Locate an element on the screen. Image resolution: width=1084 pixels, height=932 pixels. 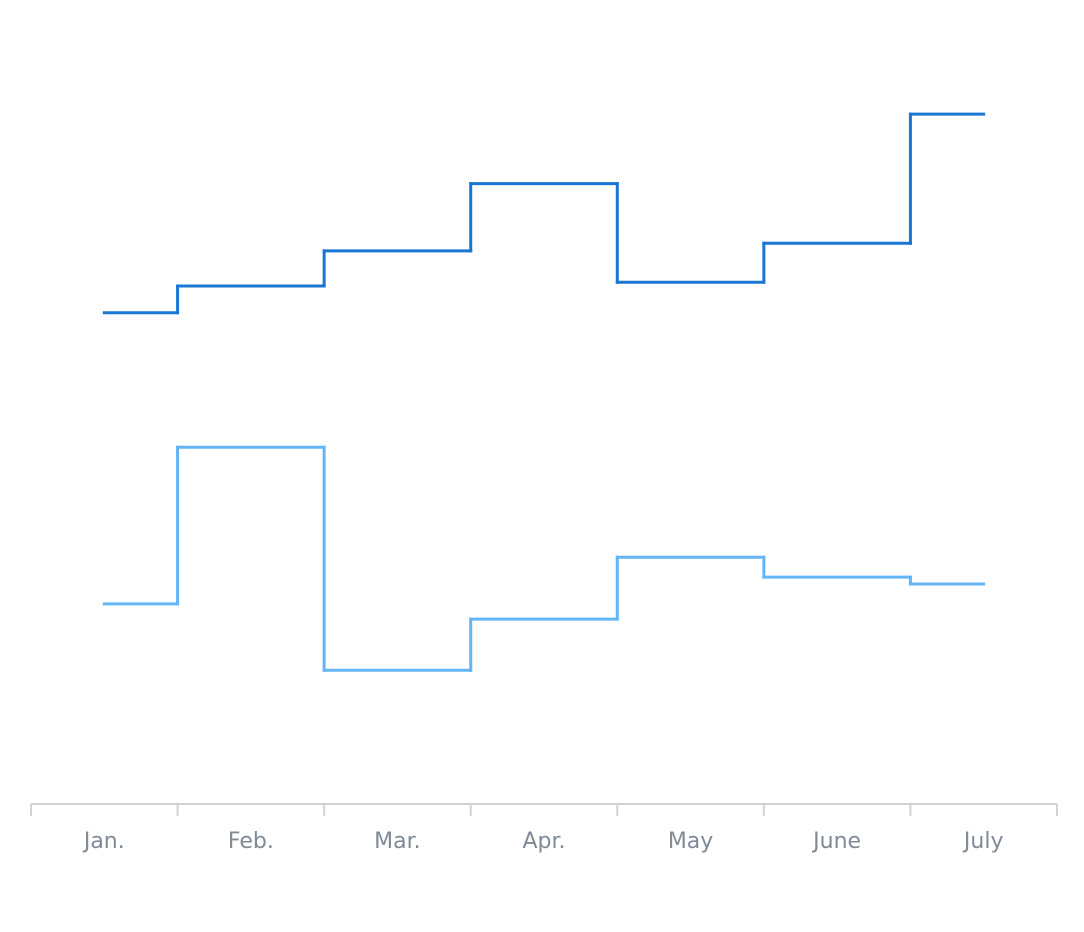
x-tick-label: Feb. is located at coordinates (251, 841).